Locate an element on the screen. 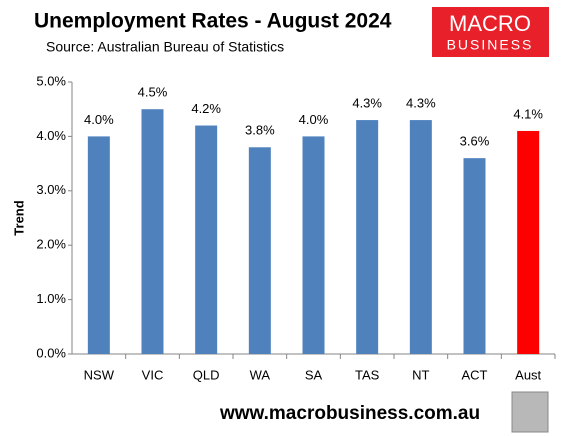 This screenshot has height=436, width=562. chart-subtitle: Source: Australian Bureau of Statistics is located at coordinates (165, 47).